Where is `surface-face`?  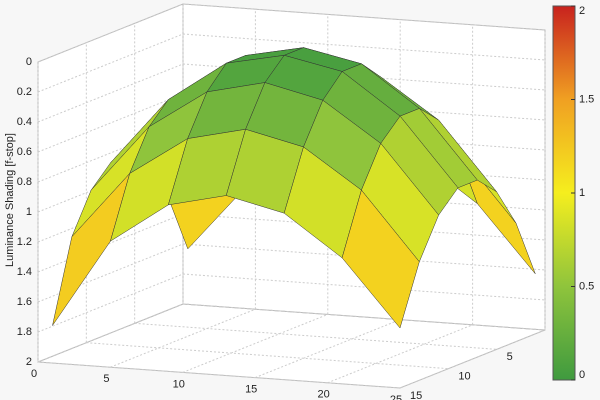 surface-face is located at coordinates (380, 259).